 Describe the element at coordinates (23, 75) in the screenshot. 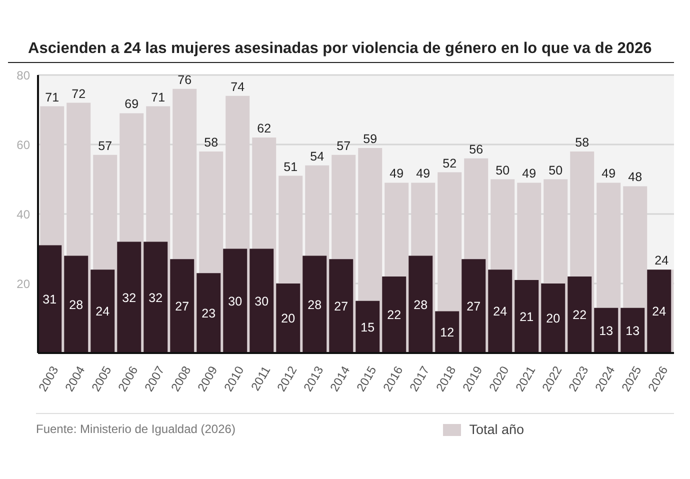

I see `y-tick-label: 80` at that location.